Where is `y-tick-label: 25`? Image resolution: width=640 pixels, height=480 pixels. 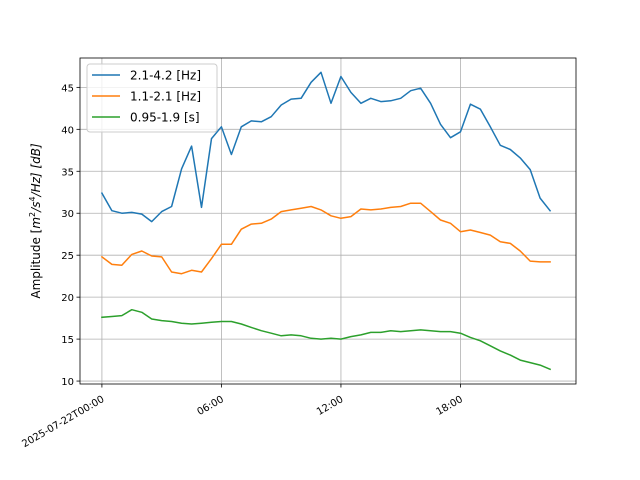 y-tick-label: 25 is located at coordinates (67, 256).